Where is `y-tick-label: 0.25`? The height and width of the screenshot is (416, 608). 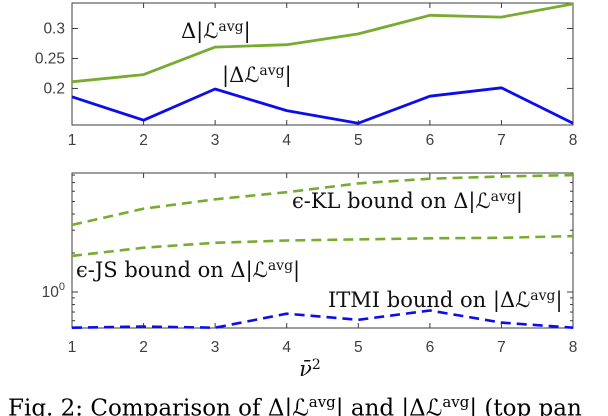 y-tick-label: 0.25 is located at coordinates (50, 59).